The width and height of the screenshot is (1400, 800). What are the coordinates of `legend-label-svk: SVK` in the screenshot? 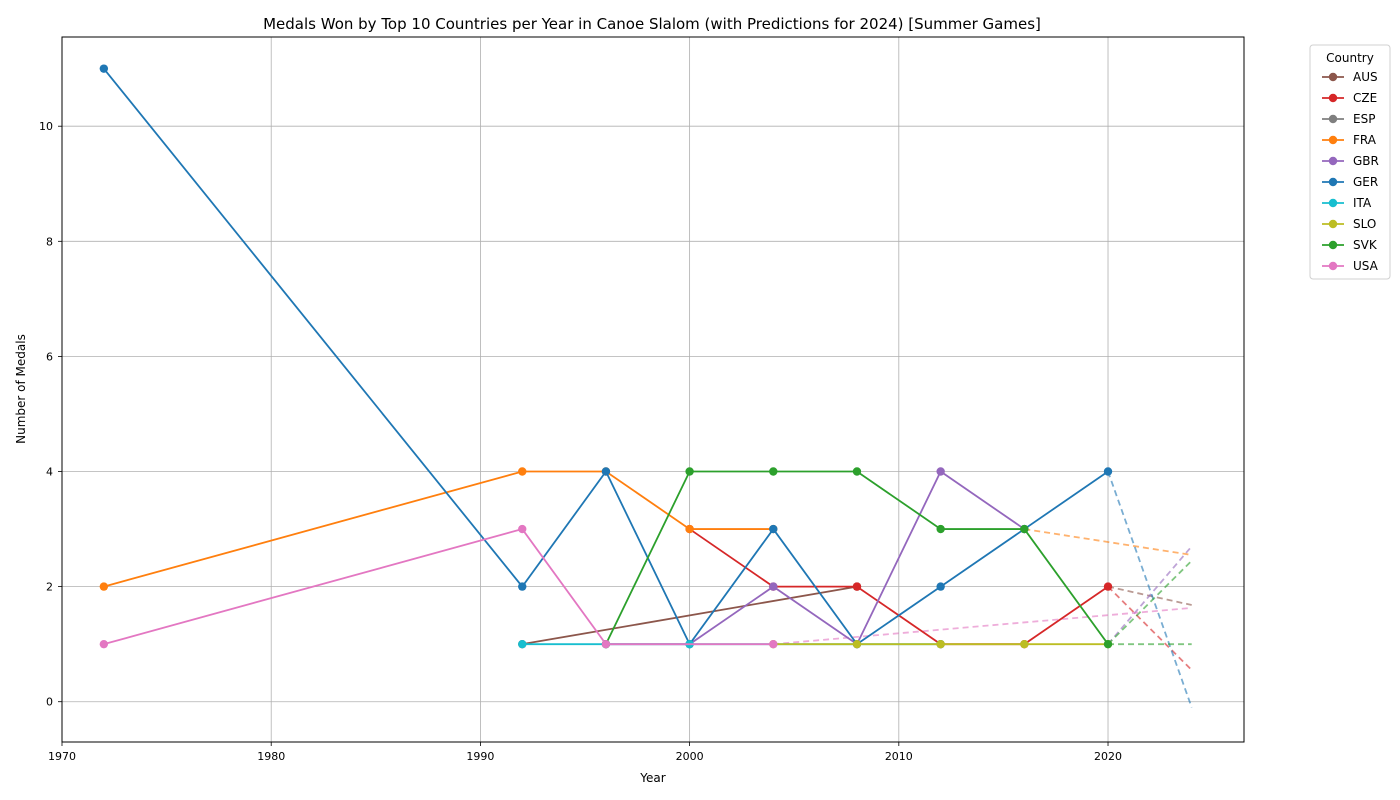 It's located at (1365, 245).